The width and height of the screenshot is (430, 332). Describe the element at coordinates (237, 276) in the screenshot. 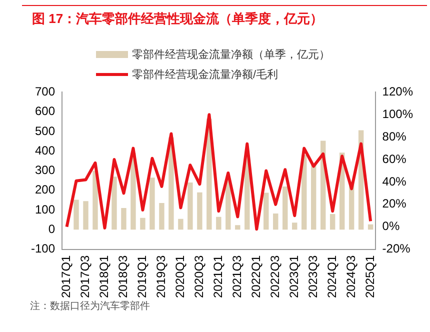

I see `x-tick-label: 2021Q3` at that location.